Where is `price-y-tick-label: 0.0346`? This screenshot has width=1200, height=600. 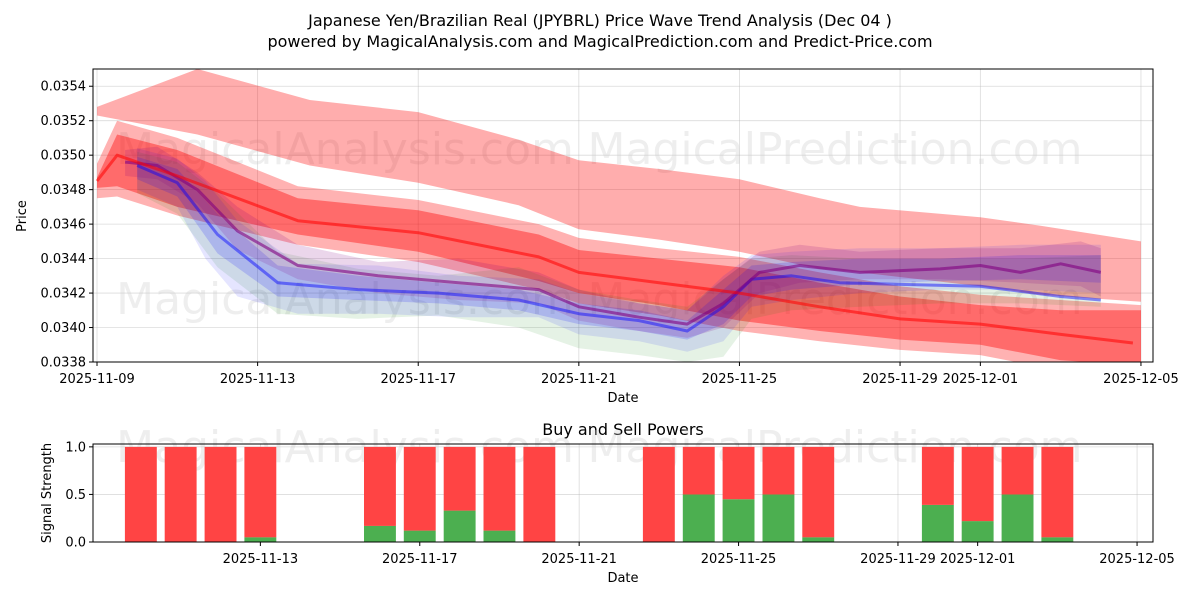 price-y-tick-label: 0.0346 is located at coordinates (64, 225).